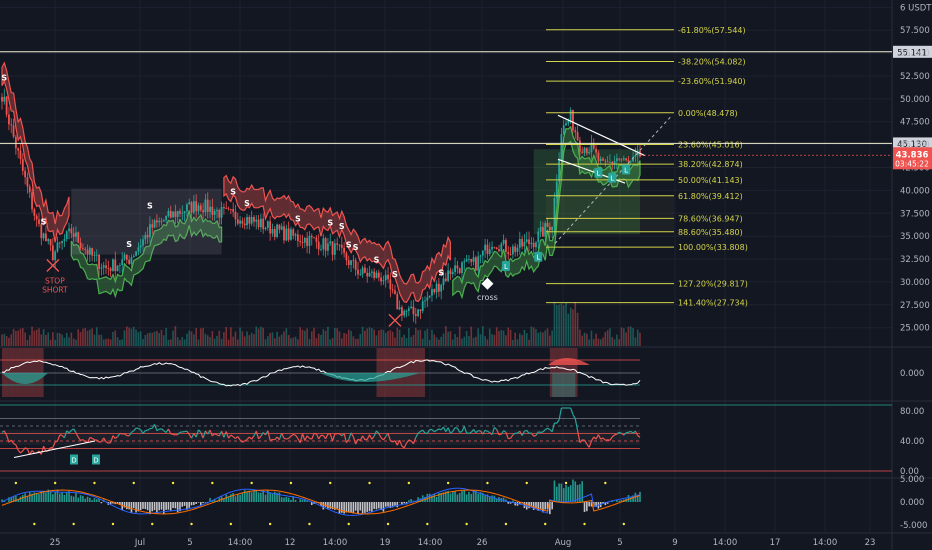 The height and width of the screenshot is (550, 932). Describe the element at coordinates (912, 163) in the screenshot. I see `bar-countdown: 03:45:22` at that location.